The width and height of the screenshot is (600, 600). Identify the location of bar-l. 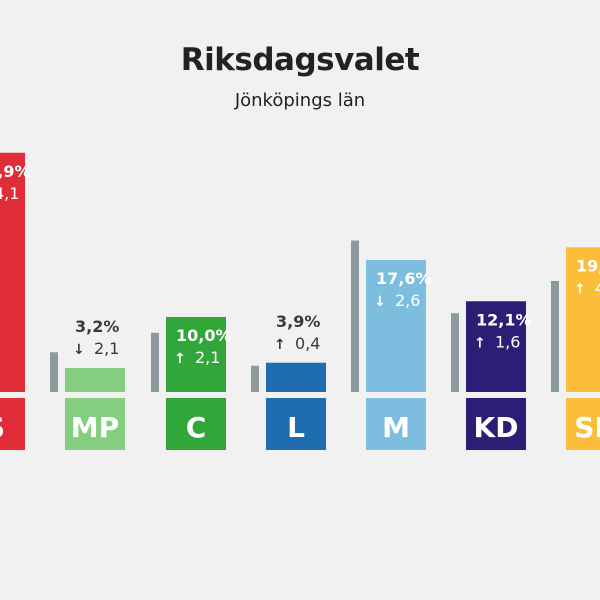
(296, 377).